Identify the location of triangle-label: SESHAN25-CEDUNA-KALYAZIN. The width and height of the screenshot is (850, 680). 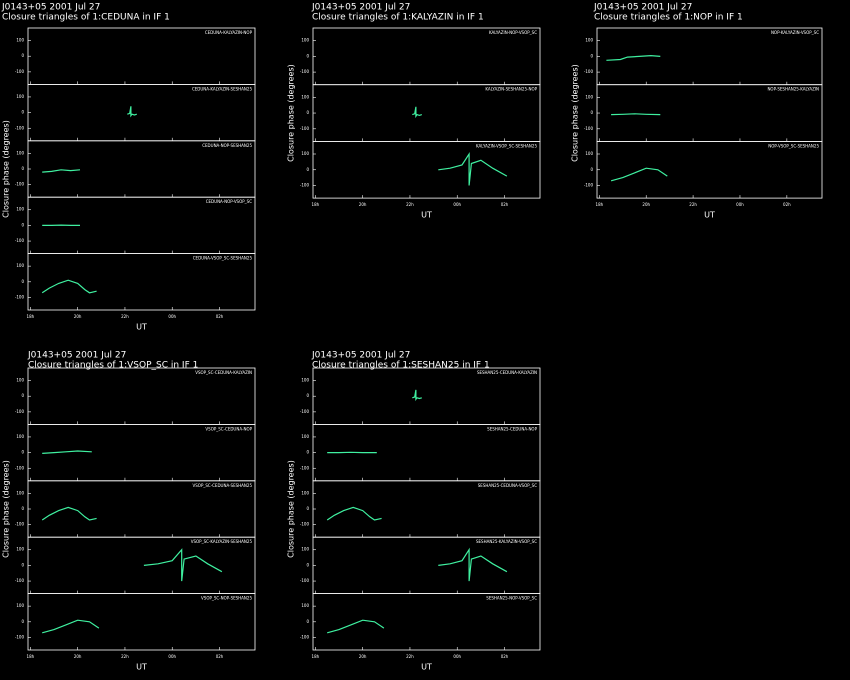
(507, 372).